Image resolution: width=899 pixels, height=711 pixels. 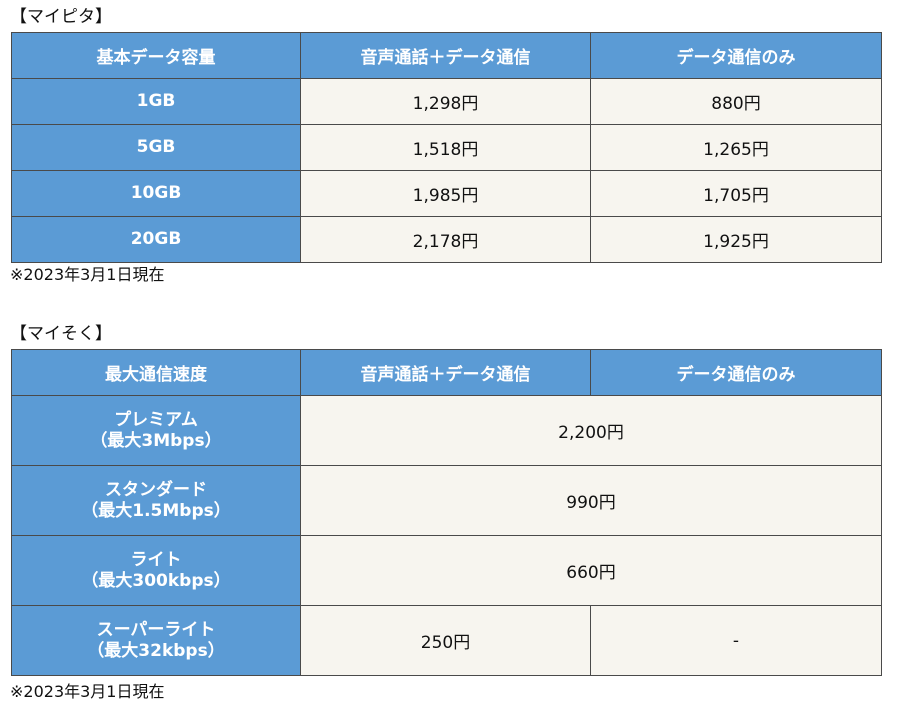 What do you see at coordinates (61, 334) in the screenshot?
I see `maisoku-title: 【マイそく】` at bounding box center [61, 334].